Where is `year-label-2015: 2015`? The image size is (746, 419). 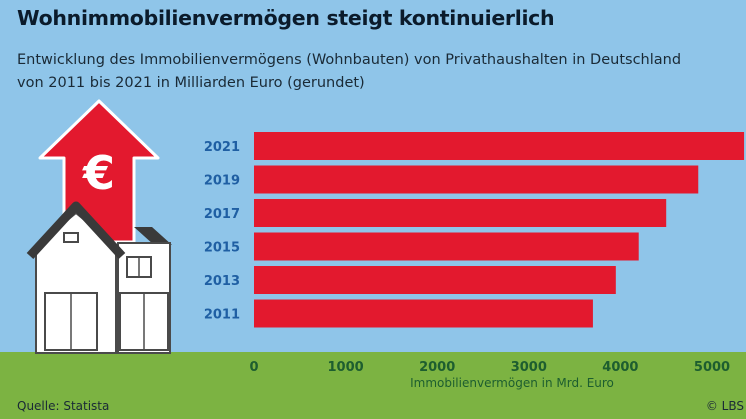 year-label-2015: 2015 is located at coordinates (222, 248).